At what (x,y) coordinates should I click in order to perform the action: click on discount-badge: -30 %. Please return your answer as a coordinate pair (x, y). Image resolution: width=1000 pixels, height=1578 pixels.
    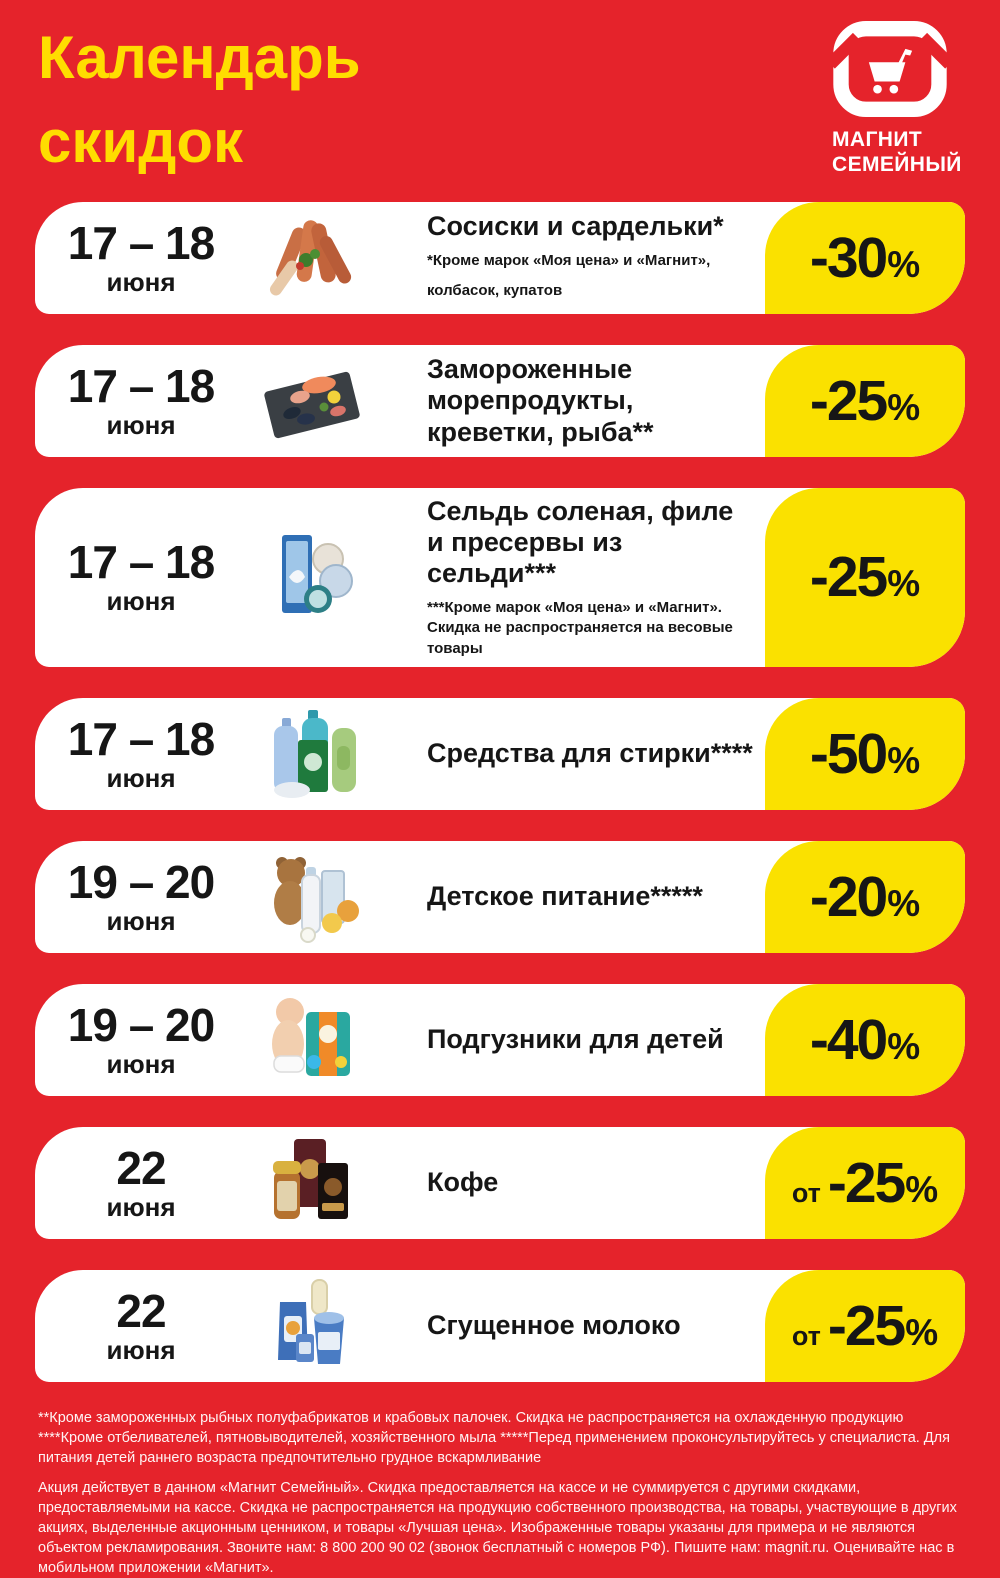
    Looking at the image, I should click on (865, 258).